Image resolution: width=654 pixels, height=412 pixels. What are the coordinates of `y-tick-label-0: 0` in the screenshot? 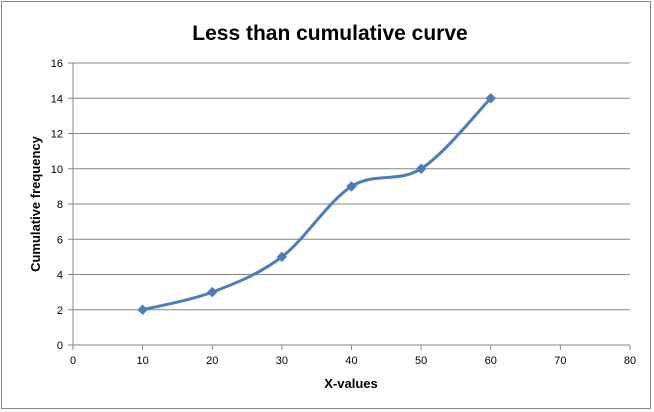 It's located at (60, 346).